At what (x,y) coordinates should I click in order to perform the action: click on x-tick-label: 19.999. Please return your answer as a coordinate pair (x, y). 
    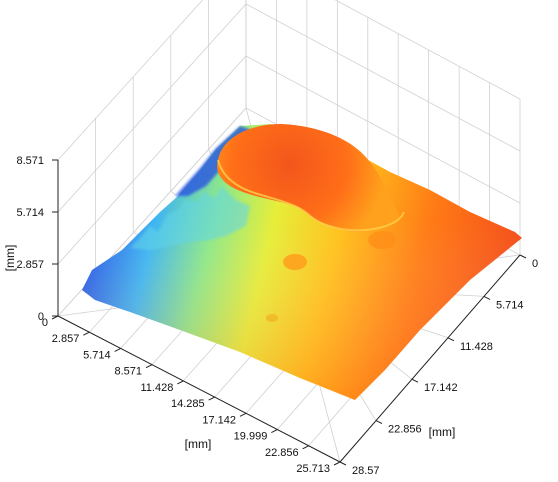
    Looking at the image, I should click on (251, 437).